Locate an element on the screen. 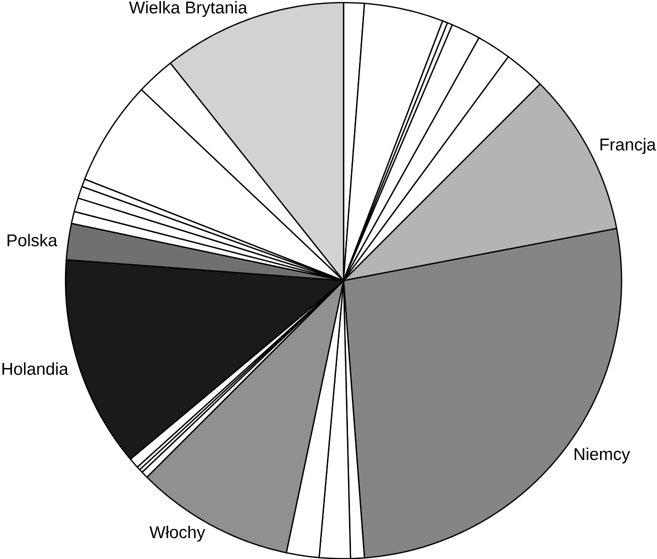 Image resolution: width=657 pixels, height=559 pixels. slice-label: Niemcy is located at coordinates (602, 455).